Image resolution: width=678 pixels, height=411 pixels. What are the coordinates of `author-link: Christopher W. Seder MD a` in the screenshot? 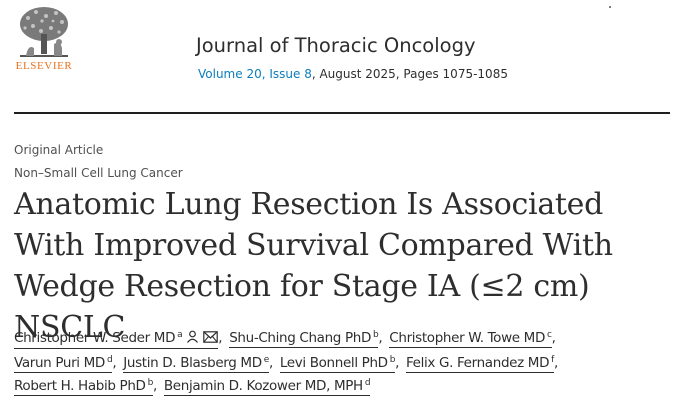 It's located at (116, 339).